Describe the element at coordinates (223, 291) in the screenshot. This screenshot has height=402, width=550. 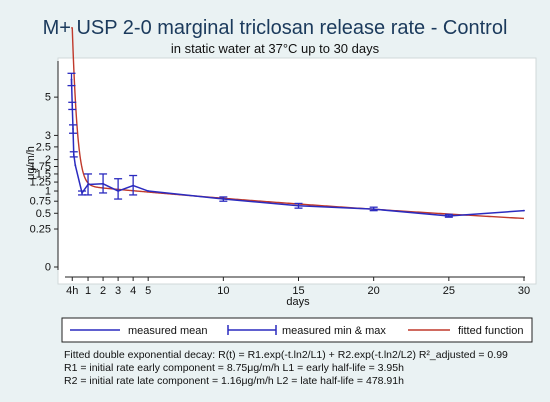
I see `x-tick-label: 10` at that location.